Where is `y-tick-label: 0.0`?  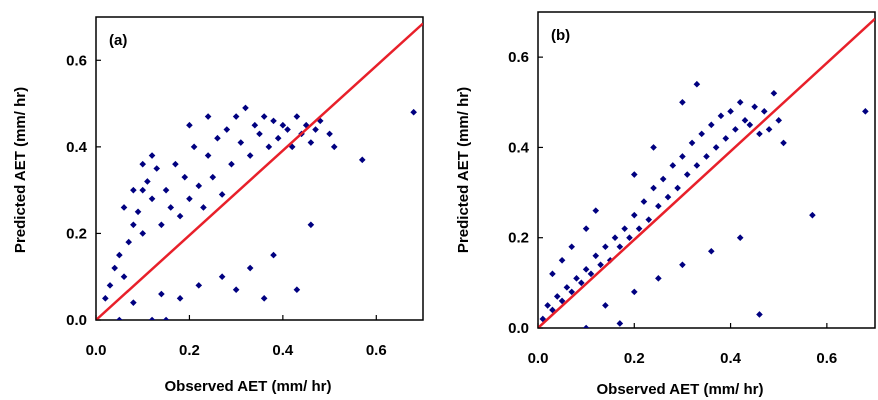
y-tick-label: 0.0 is located at coordinates (518, 328).